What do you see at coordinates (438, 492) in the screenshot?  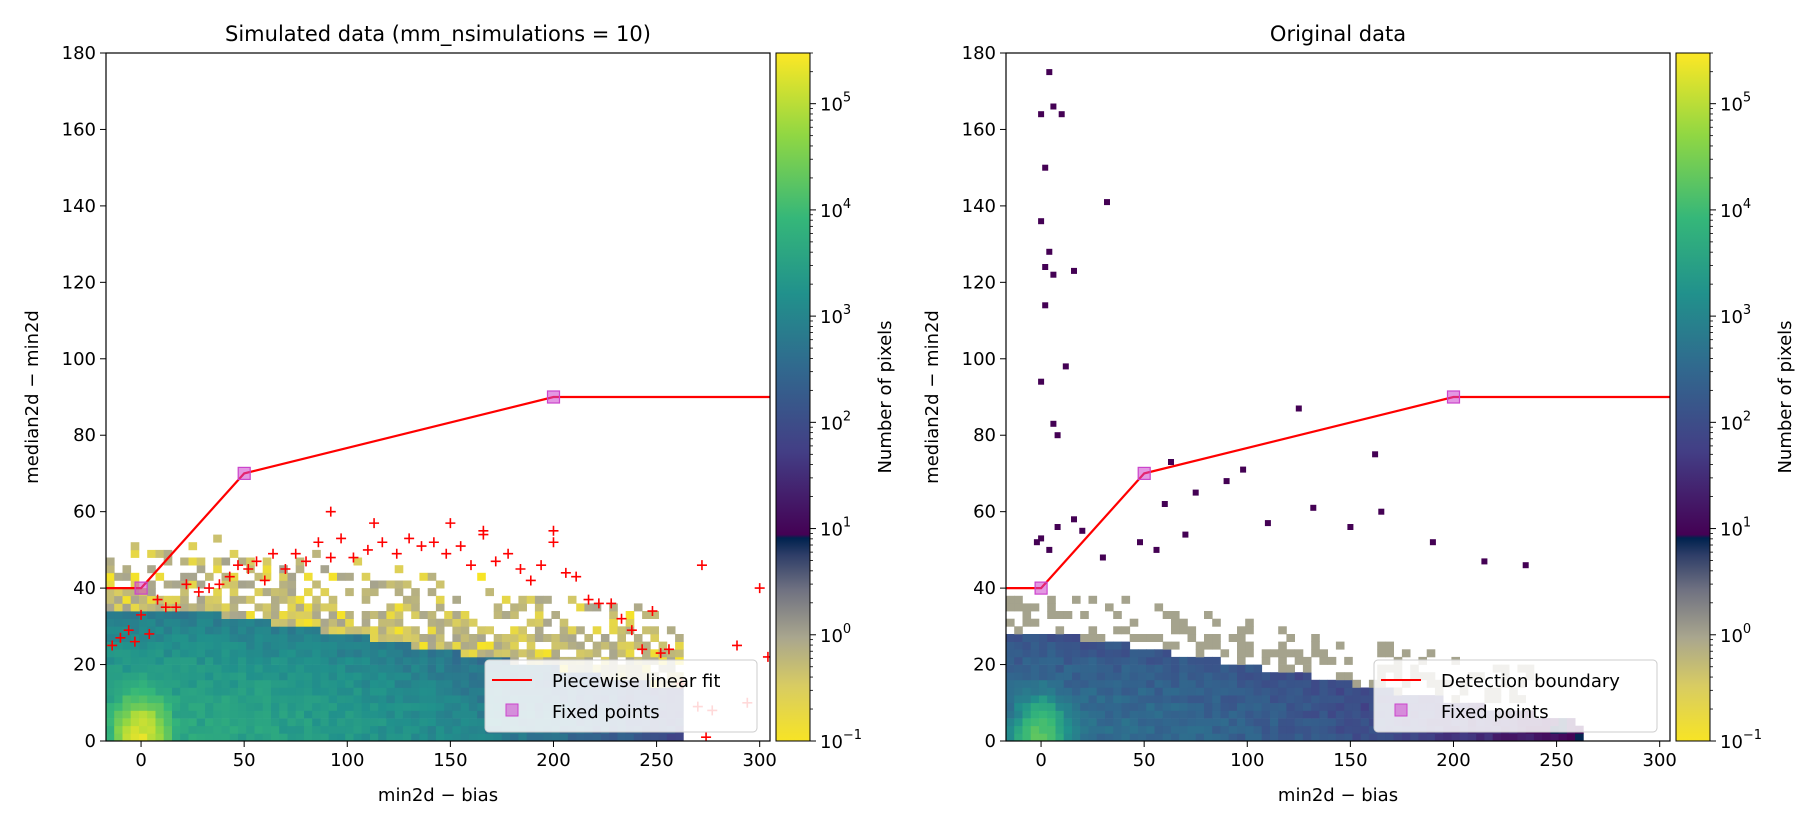 I see `boundary-polyline` at bounding box center [438, 492].